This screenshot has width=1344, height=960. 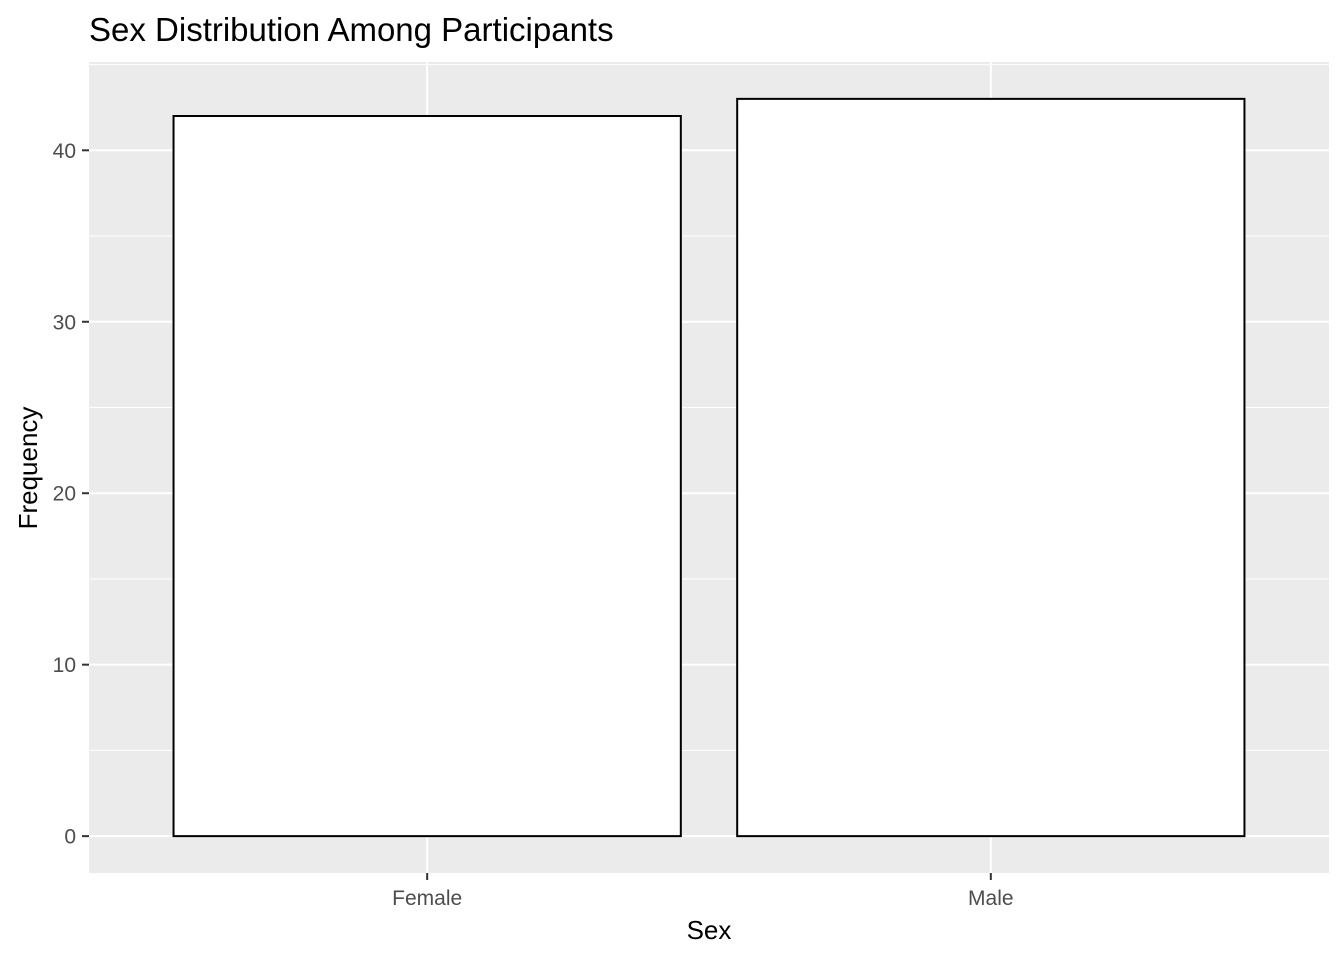 What do you see at coordinates (351, 29) in the screenshot?
I see `chart-title: Sex Distribution Among Participants` at bounding box center [351, 29].